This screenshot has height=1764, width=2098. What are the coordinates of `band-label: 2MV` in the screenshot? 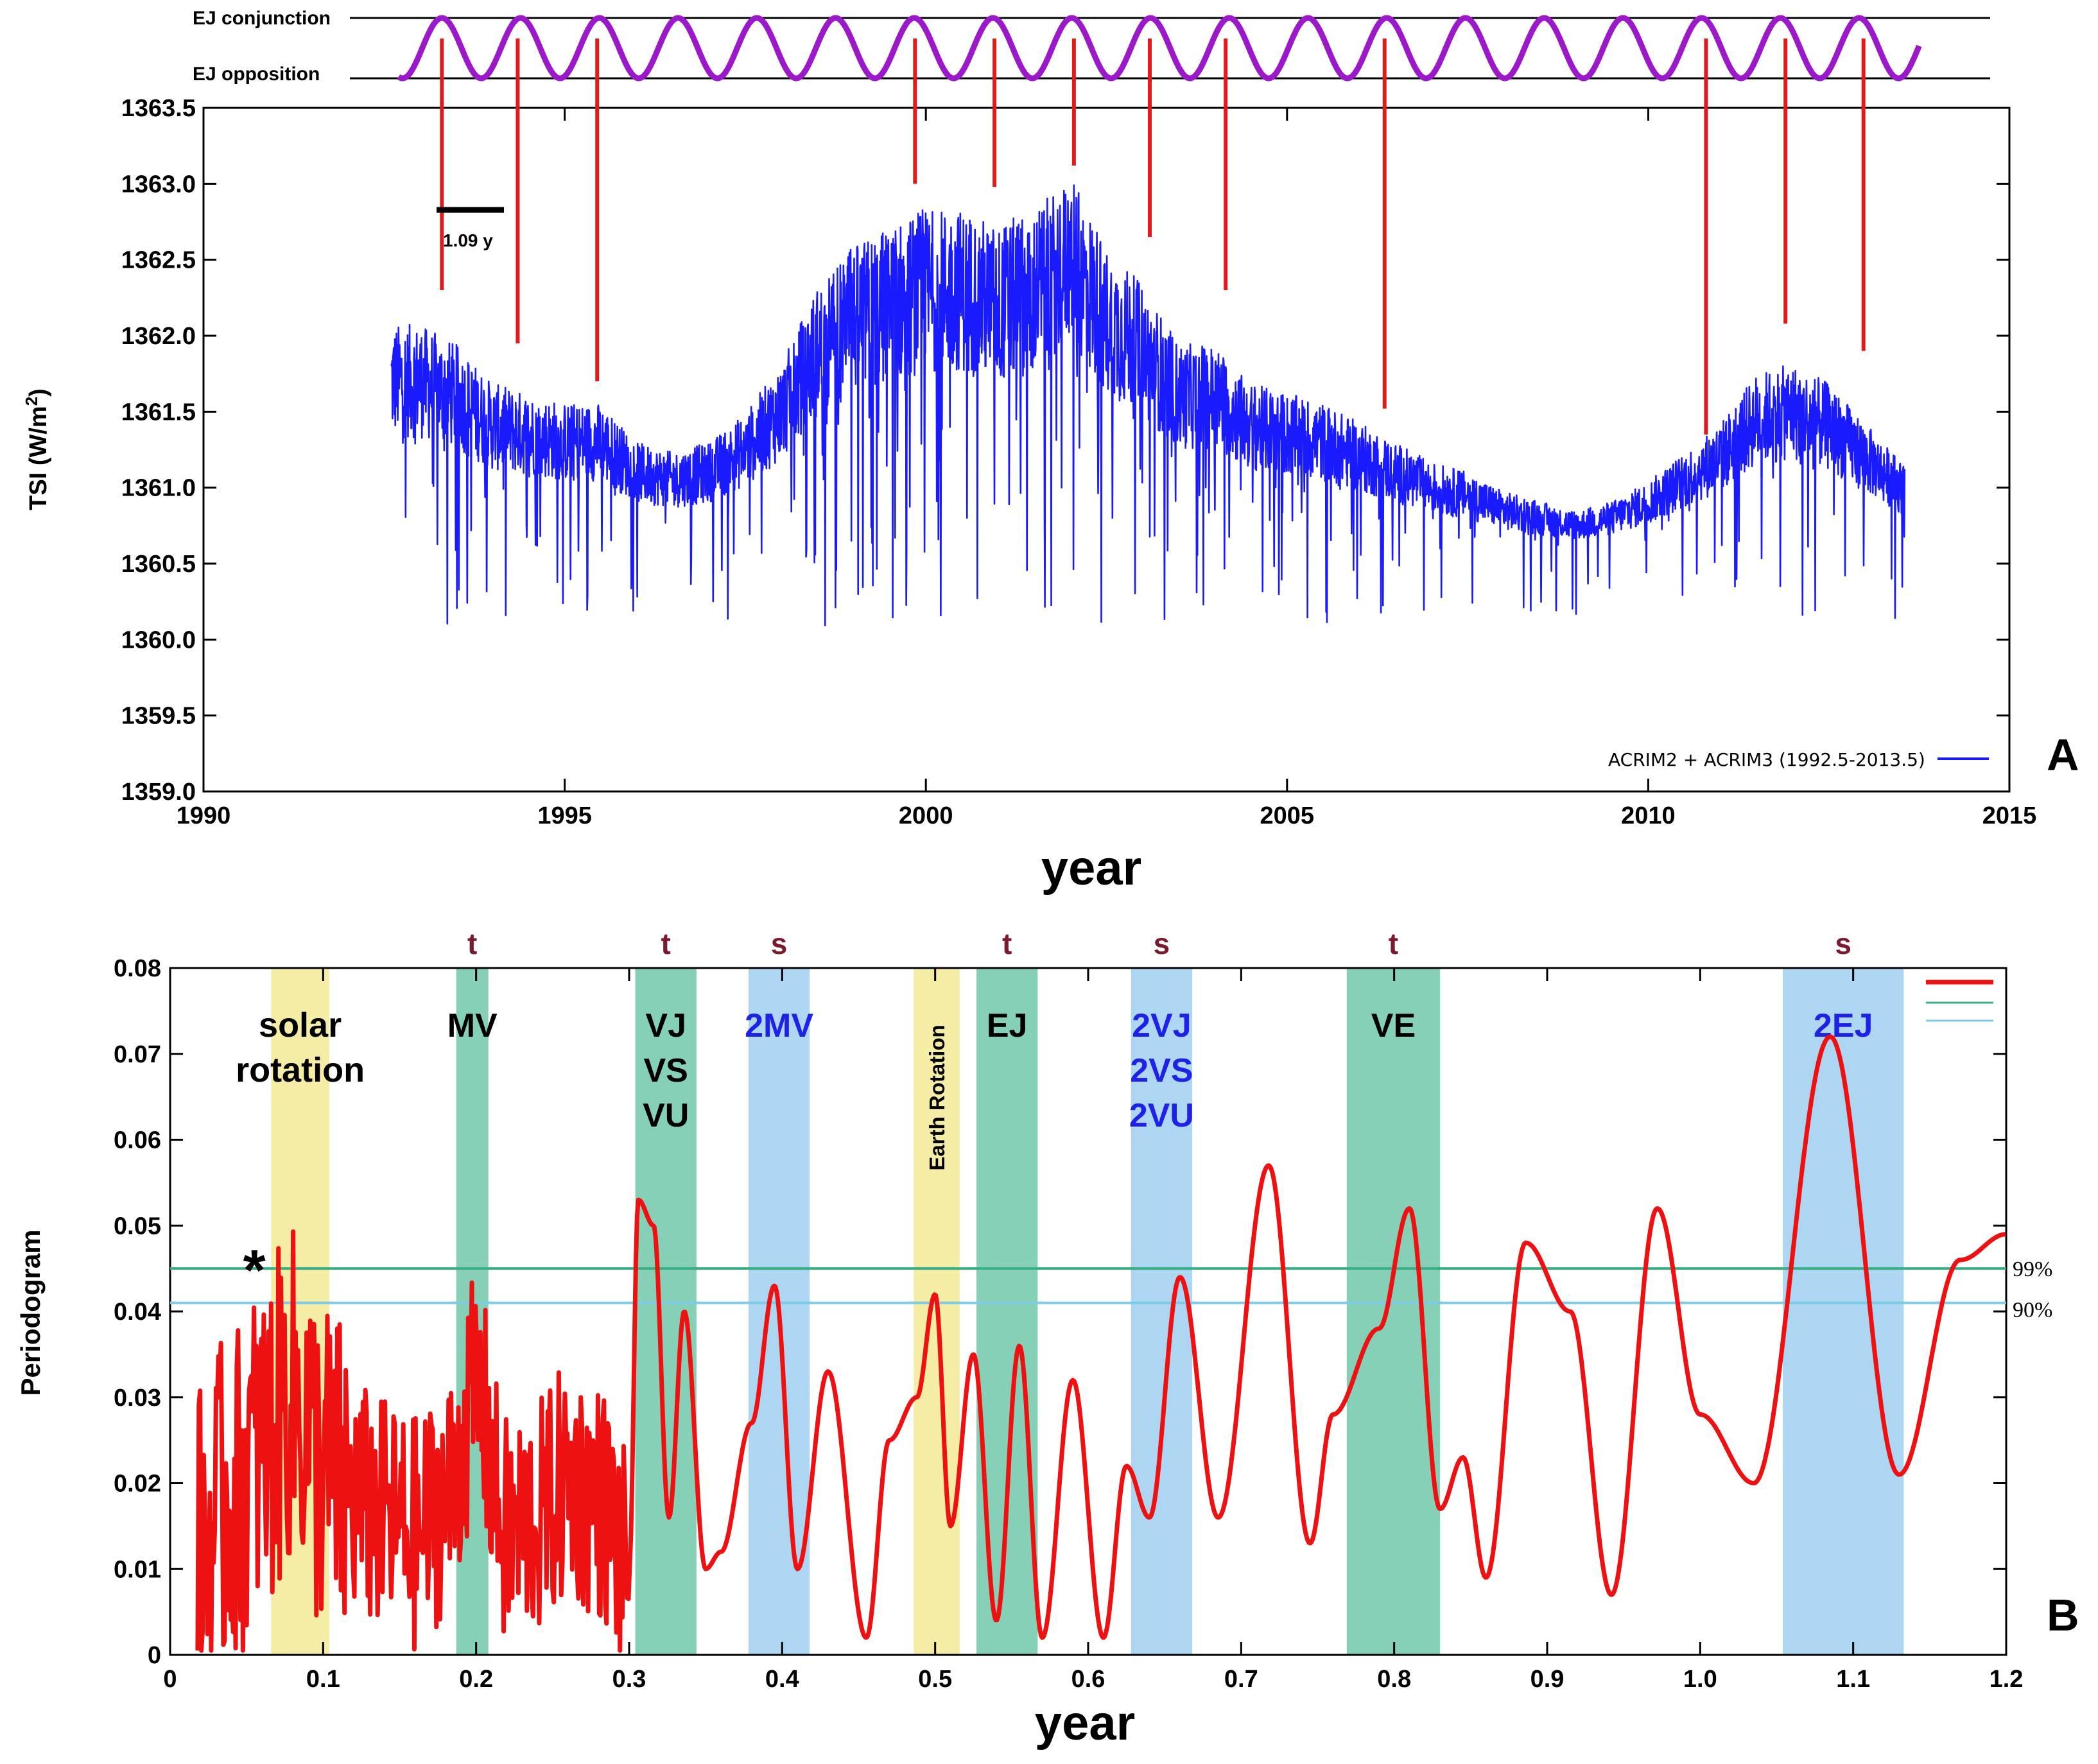 It's located at (779, 1025).